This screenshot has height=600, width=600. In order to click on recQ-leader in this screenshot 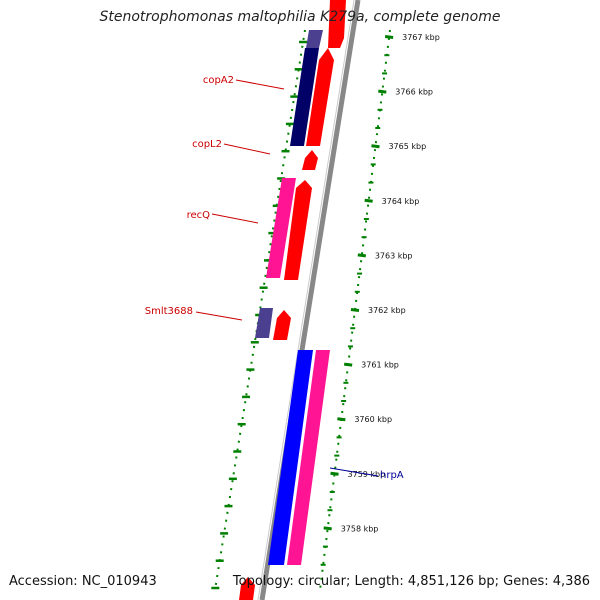, I will do `click(235, 218)`.